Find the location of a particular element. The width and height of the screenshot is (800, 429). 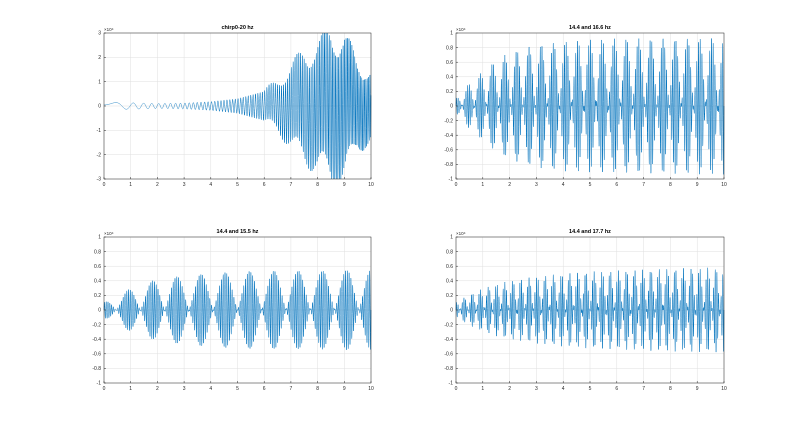

subplot-1-ytick-label-4: 1 is located at coordinates (99, 82).